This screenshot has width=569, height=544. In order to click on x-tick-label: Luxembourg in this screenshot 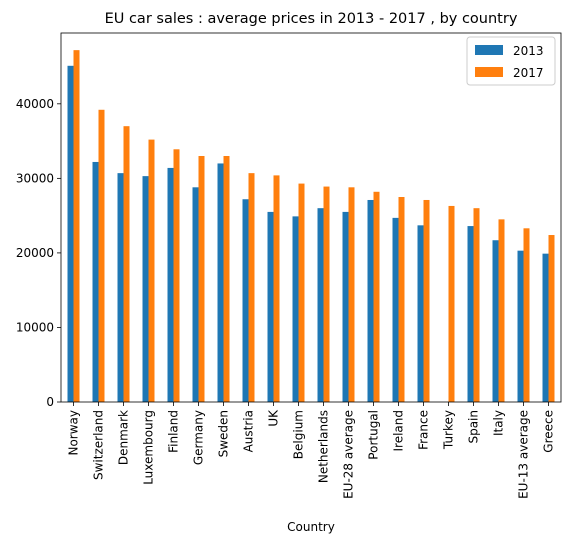, I will do `click(149, 447)`.